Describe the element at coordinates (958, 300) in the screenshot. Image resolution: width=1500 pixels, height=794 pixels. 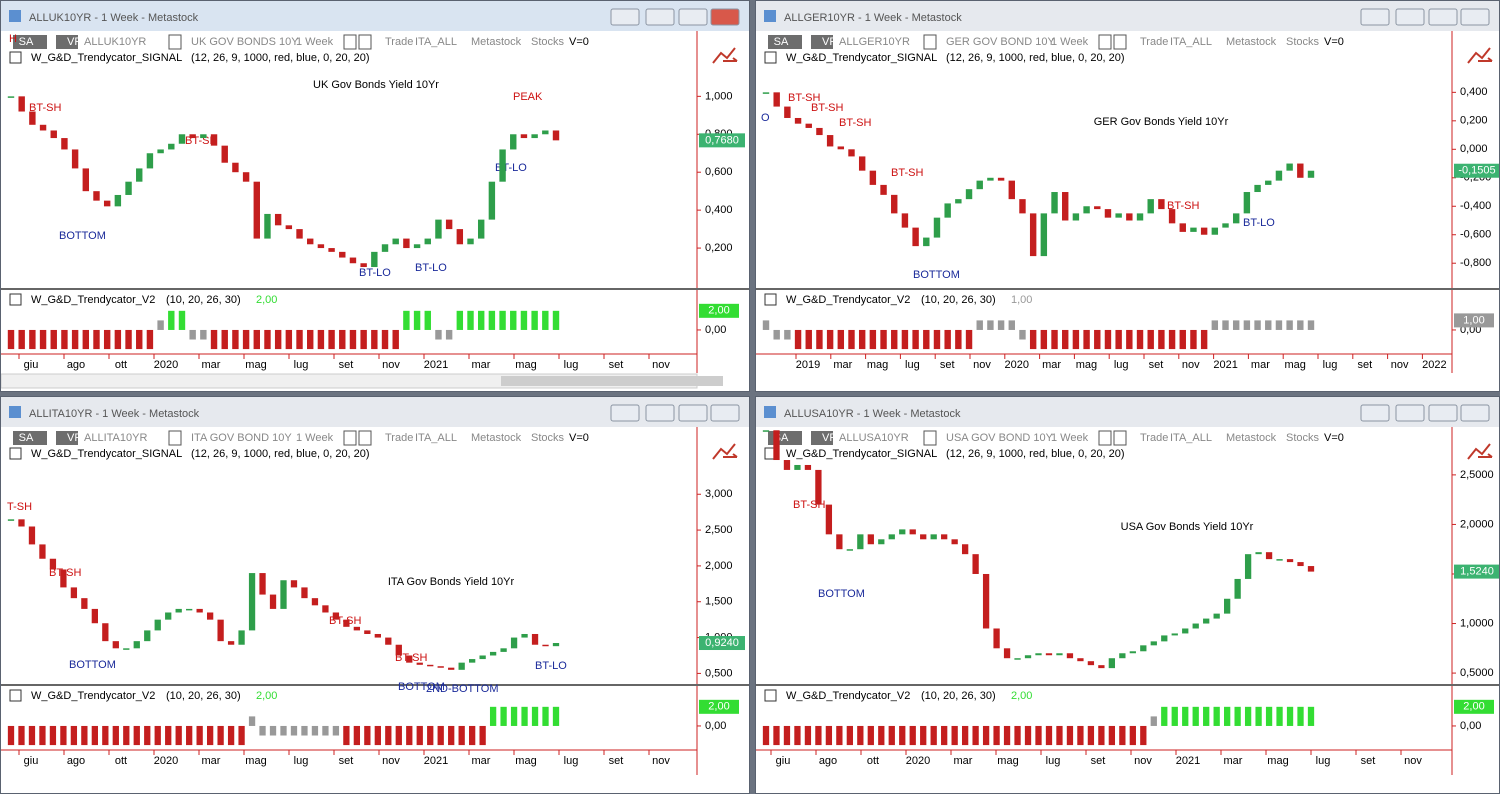
I see `indicator-params: (10, 20, 26, 30)` at that location.